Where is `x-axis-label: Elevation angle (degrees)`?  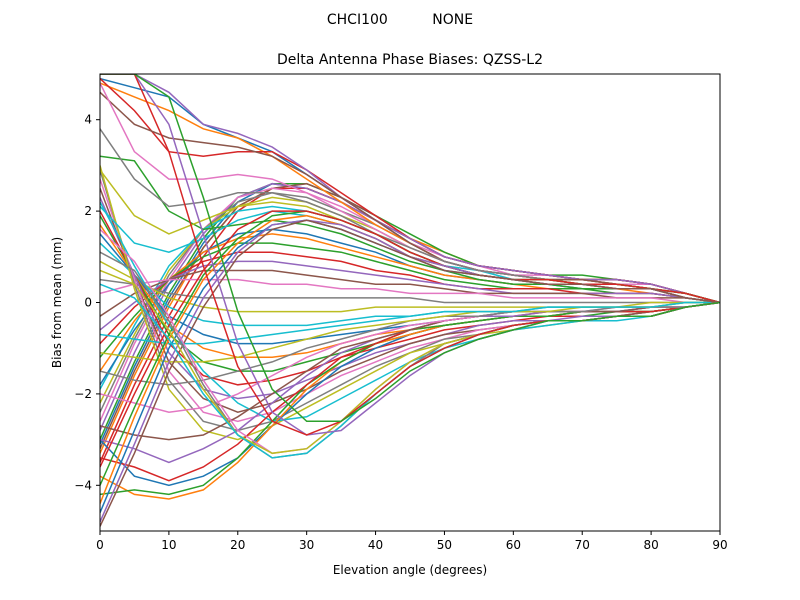 x-axis-label: Elevation angle (degrees) is located at coordinates (410, 570).